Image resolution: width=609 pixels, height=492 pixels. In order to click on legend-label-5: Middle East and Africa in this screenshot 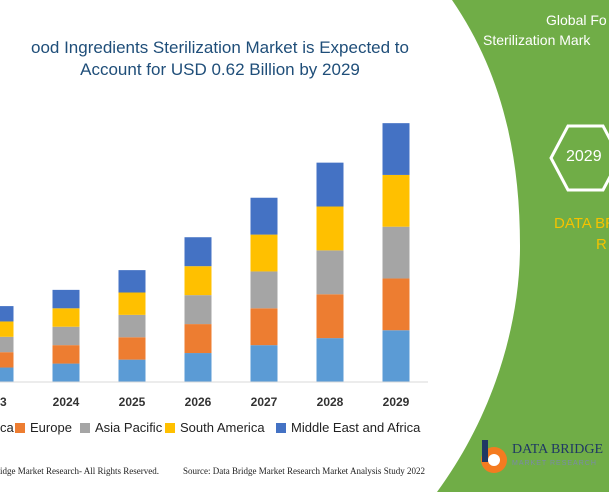, I will do `click(356, 427)`.